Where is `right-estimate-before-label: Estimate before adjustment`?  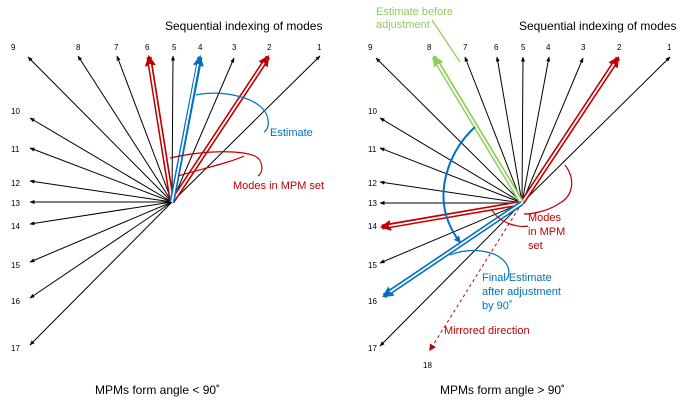 right-estimate-before-label: Estimate before adjustment is located at coordinates (416, 18).